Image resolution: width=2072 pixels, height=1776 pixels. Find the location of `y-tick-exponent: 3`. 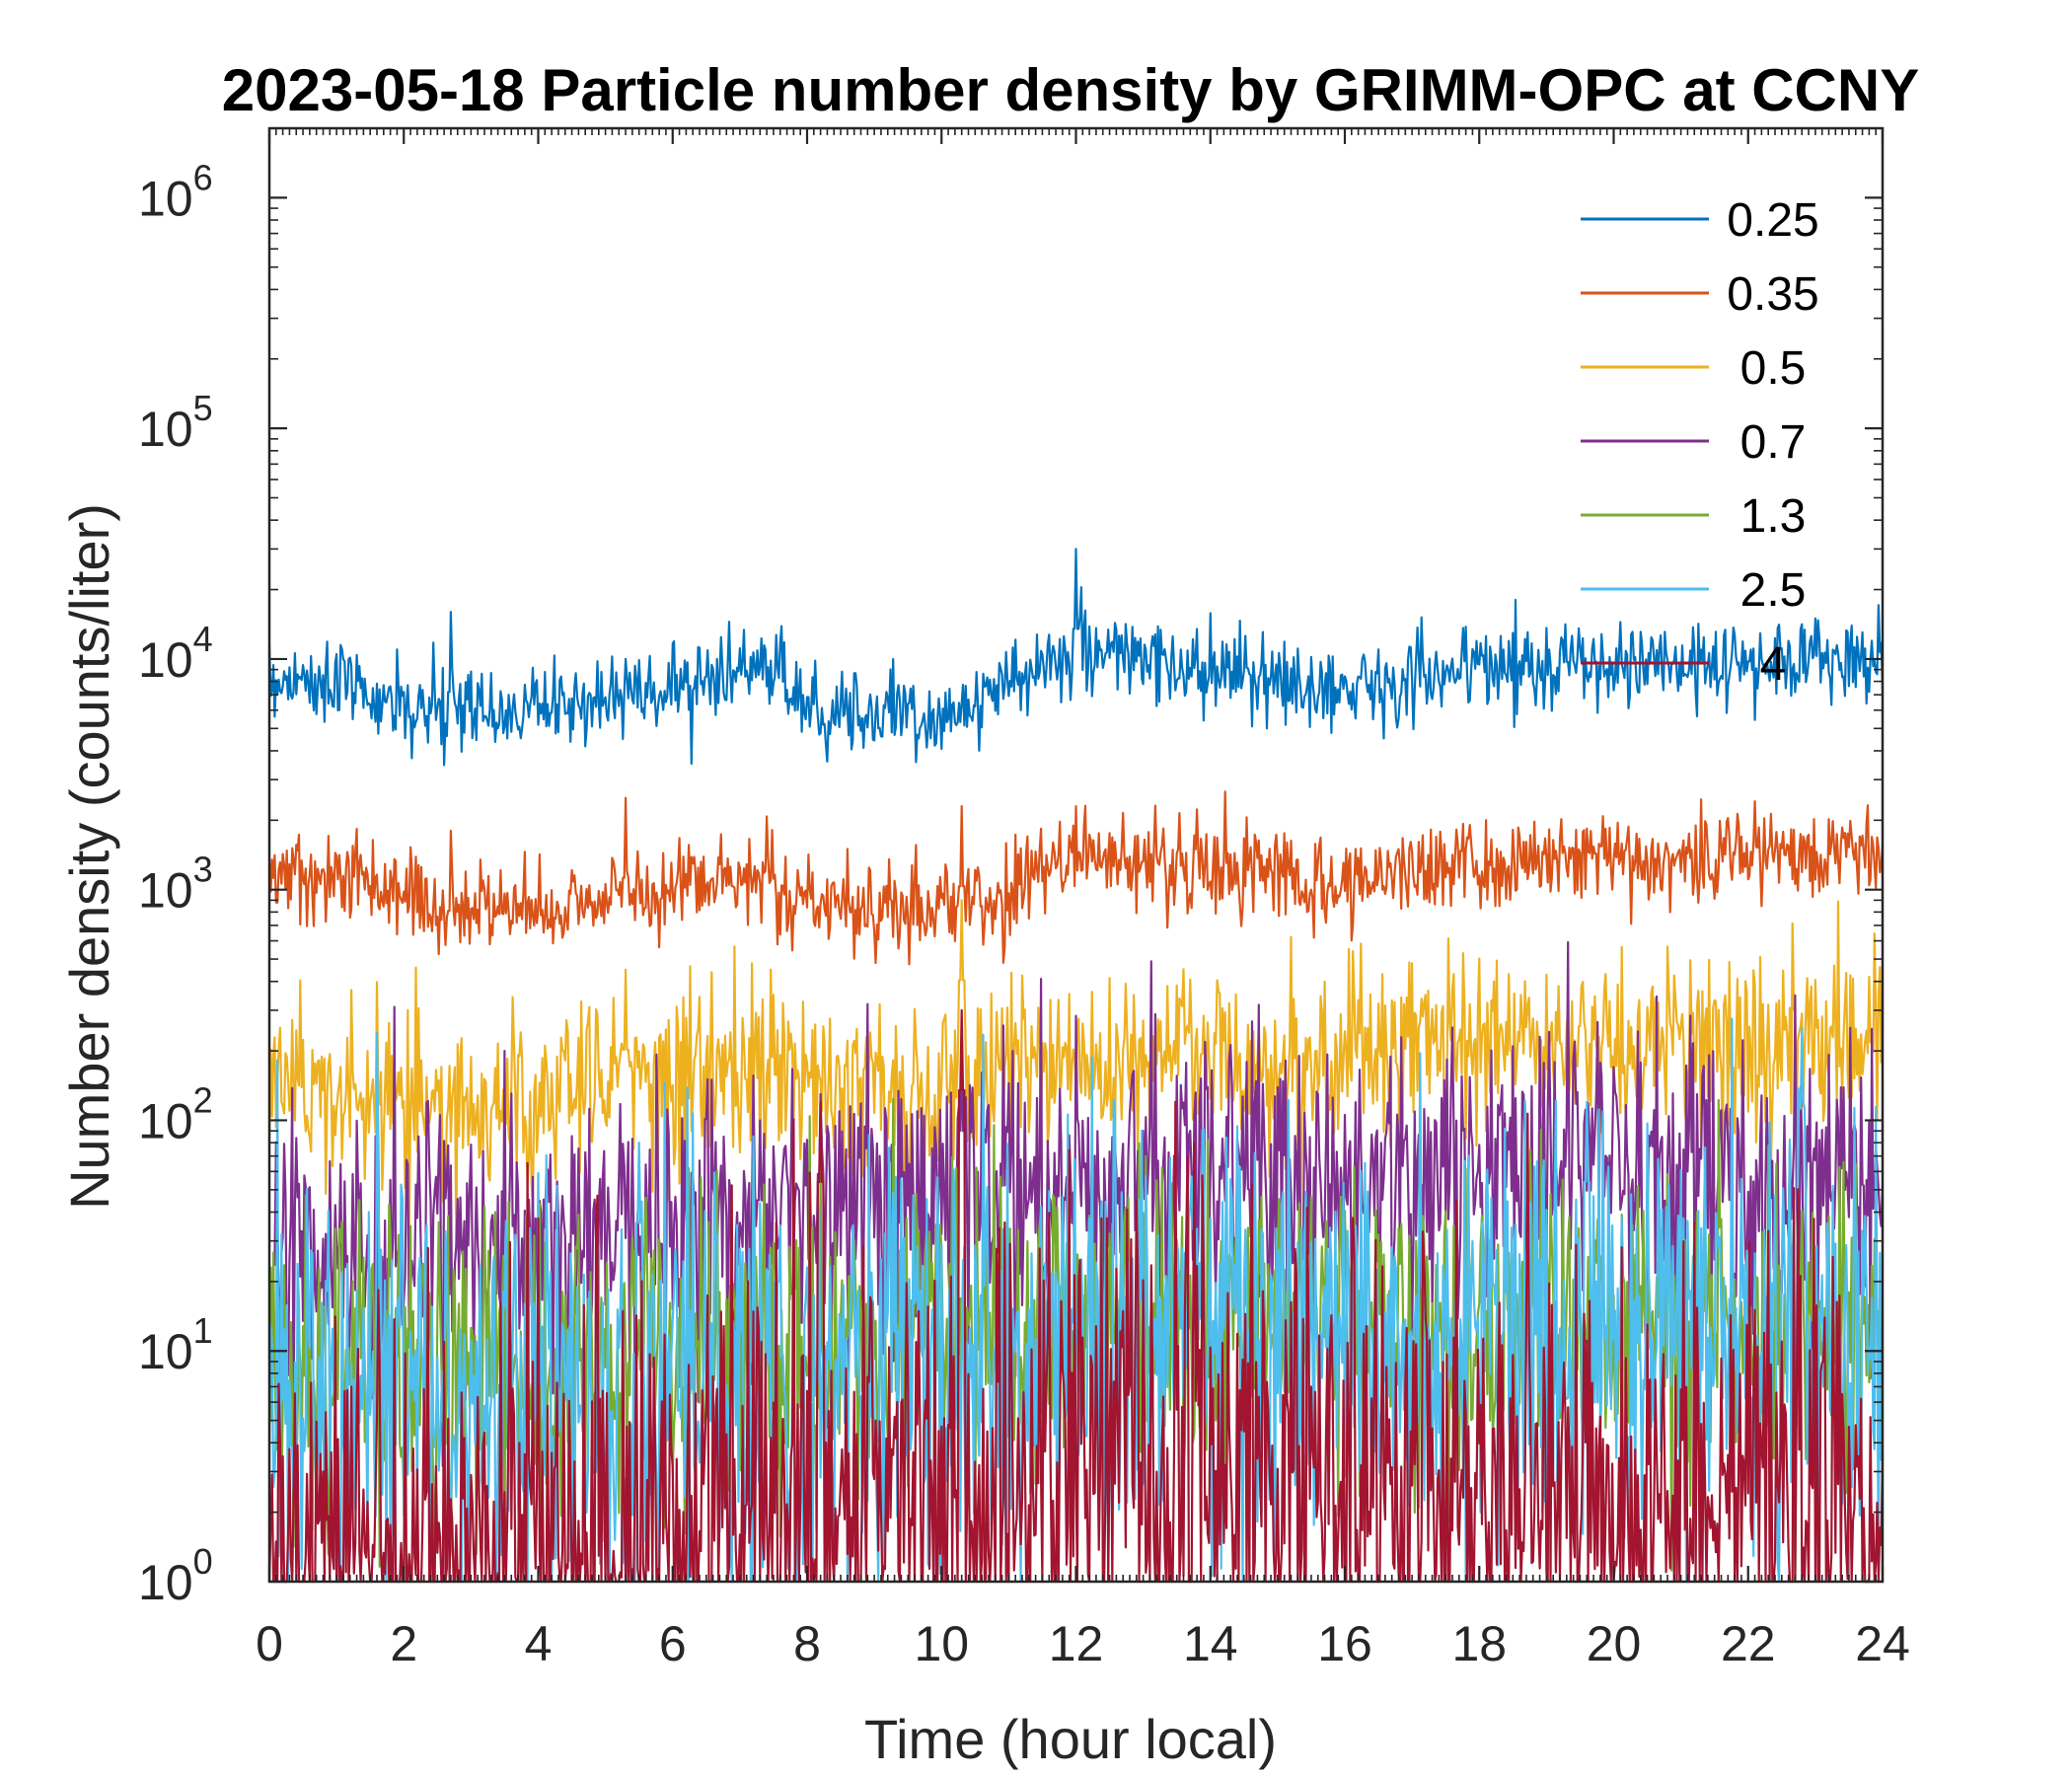

y-tick-exponent: 3 is located at coordinates (203, 870).